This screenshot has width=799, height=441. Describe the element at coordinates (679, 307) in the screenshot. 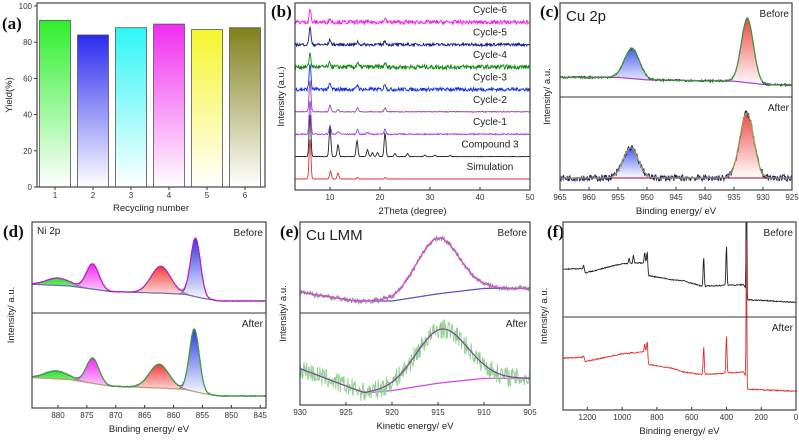

I see `plot-area-f` at that location.